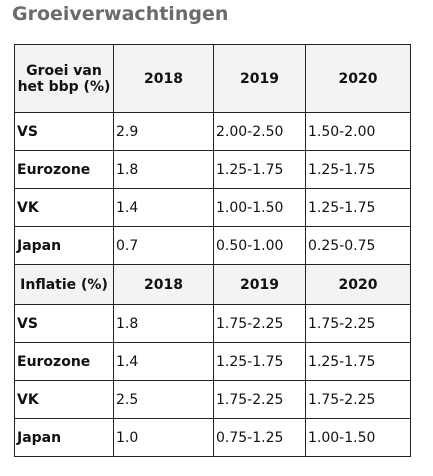  I want to click on value-cell: 0.25-0.75, so click(358, 245).